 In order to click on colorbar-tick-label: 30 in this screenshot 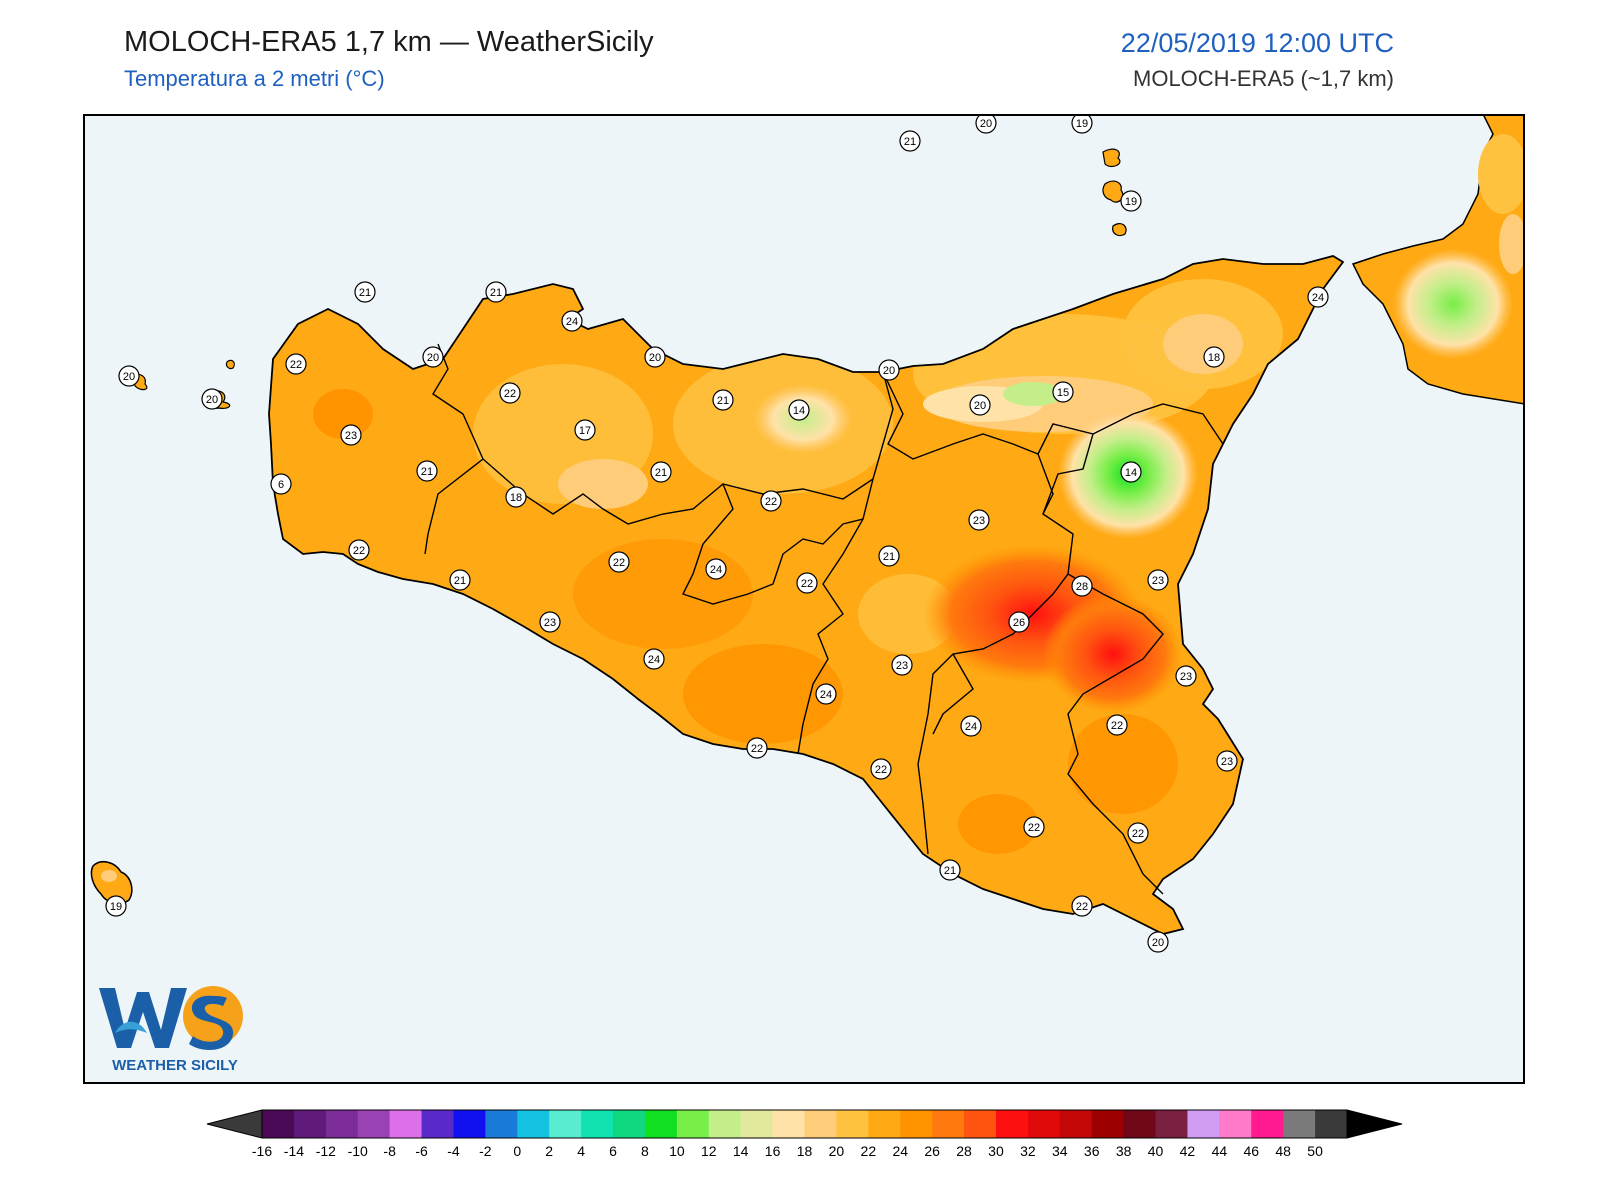, I will do `click(996, 1151)`.